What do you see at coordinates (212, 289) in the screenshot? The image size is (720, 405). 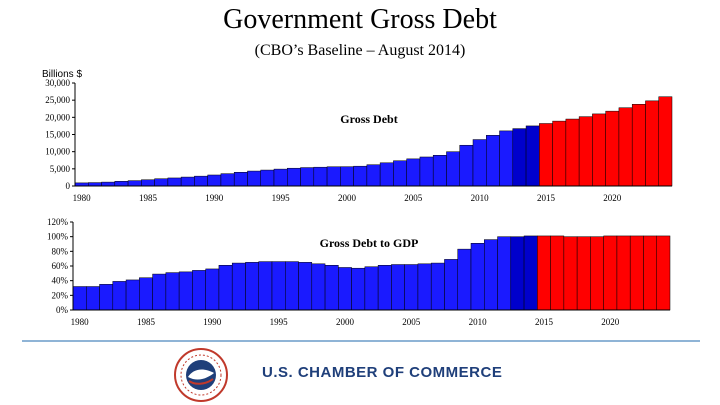 I see `bar-1990` at bounding box center [212, 289].